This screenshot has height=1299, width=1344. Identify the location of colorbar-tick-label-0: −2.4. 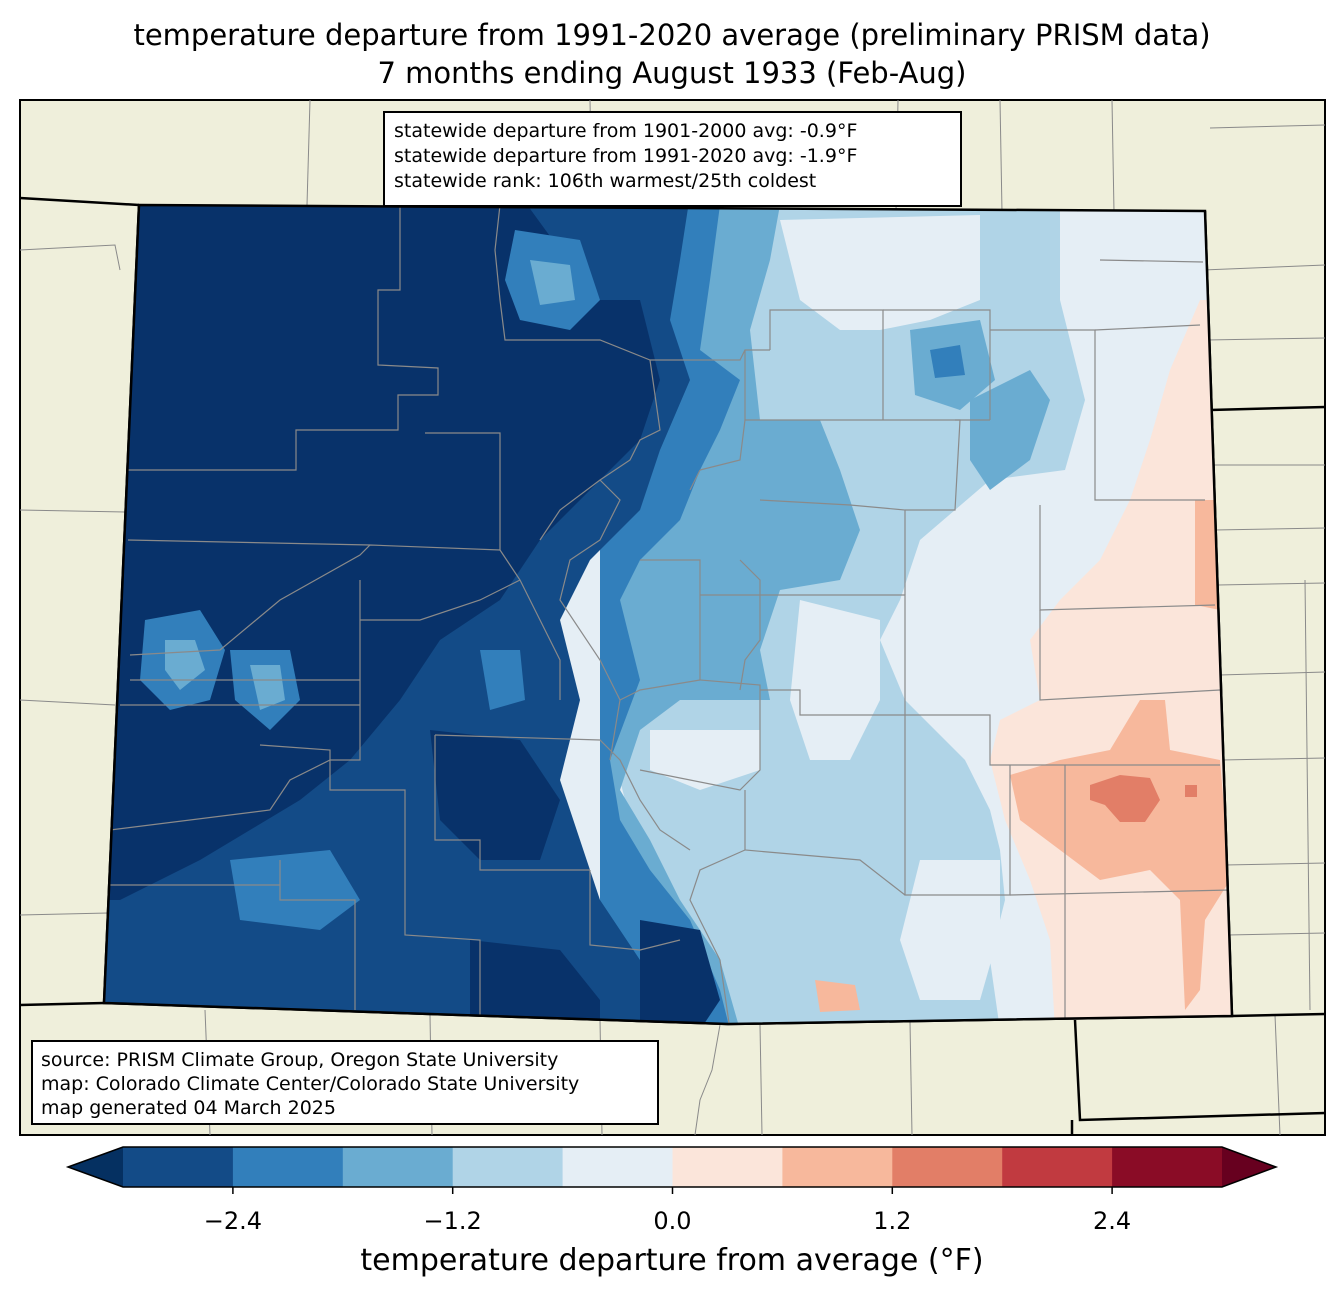
(233, 1221).